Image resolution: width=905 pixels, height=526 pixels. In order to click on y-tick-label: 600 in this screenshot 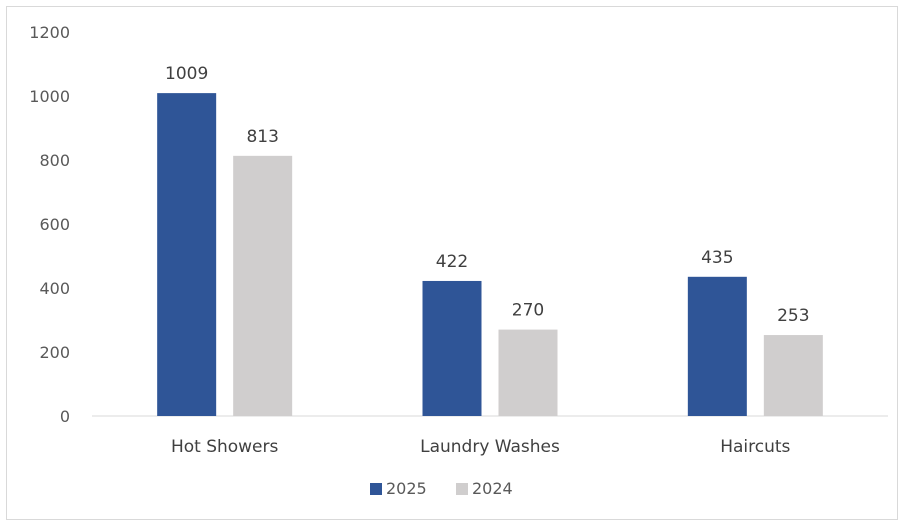, I will do `click(54, 224)`.